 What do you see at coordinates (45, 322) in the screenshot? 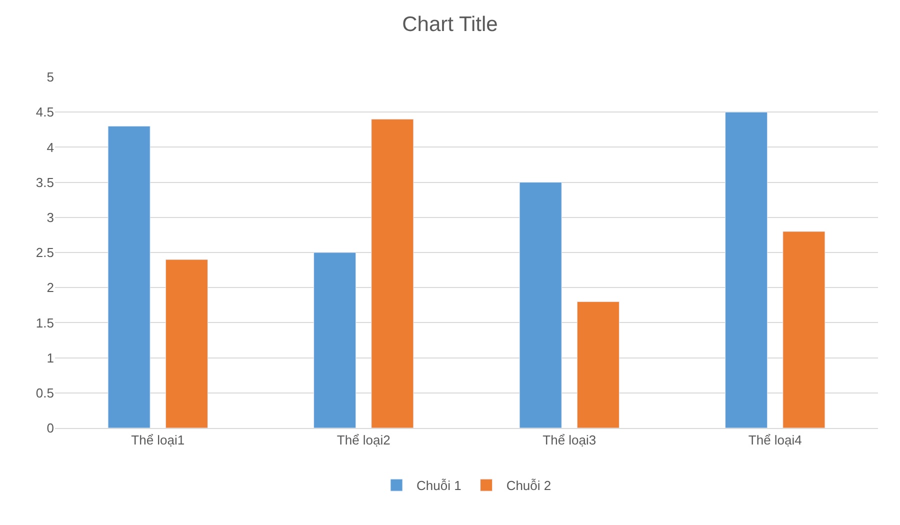
I see `y-tick-label: 1.5` at bounding box center [45, 322].